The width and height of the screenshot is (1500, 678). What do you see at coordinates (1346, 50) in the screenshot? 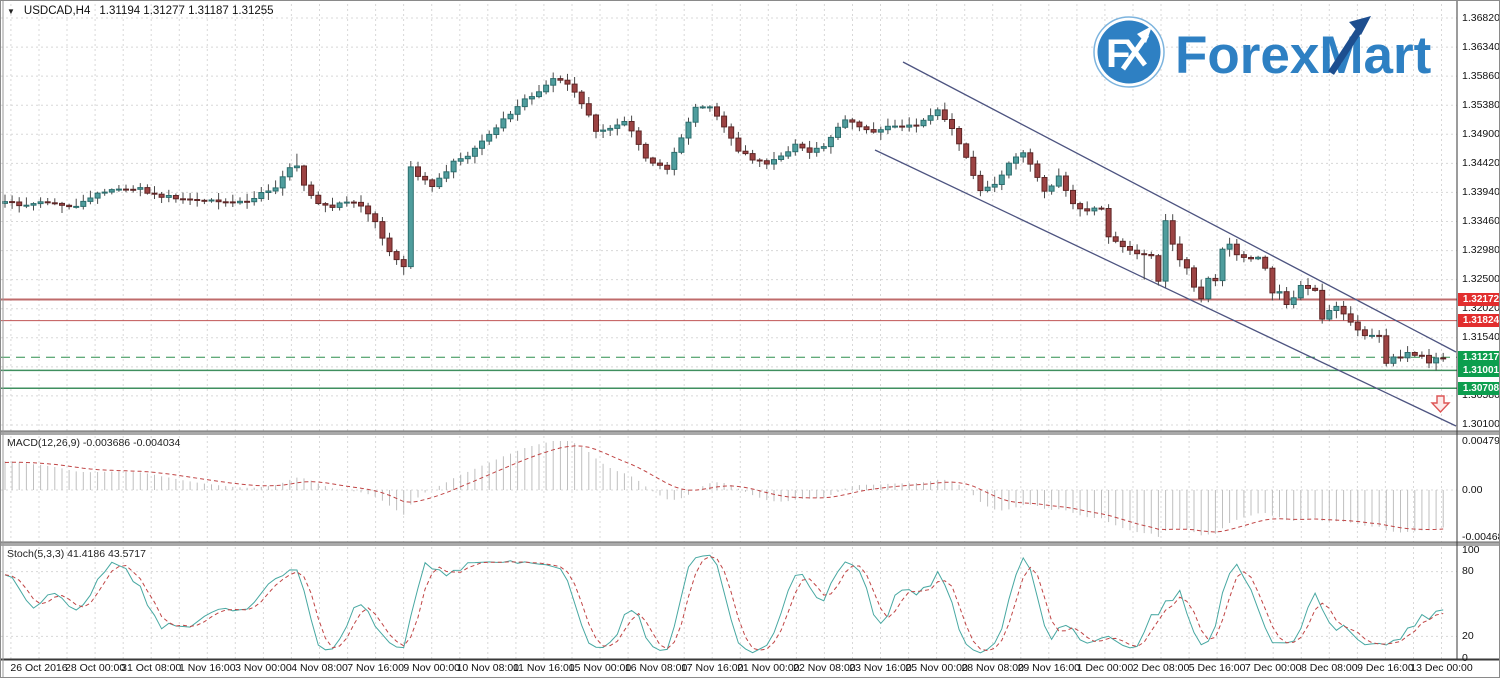
I see `logo-trend-arrow` at bounding box center [1346, 50].